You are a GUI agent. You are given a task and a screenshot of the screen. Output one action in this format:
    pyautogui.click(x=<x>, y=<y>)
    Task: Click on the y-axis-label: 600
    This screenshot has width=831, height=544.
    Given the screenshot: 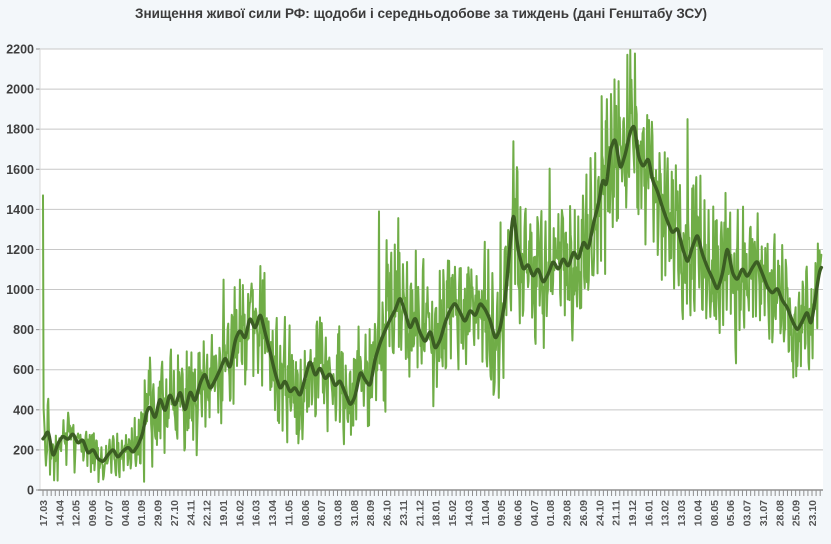 What is the action you would take?
    pyautogui.click(x=23, y=370)
    